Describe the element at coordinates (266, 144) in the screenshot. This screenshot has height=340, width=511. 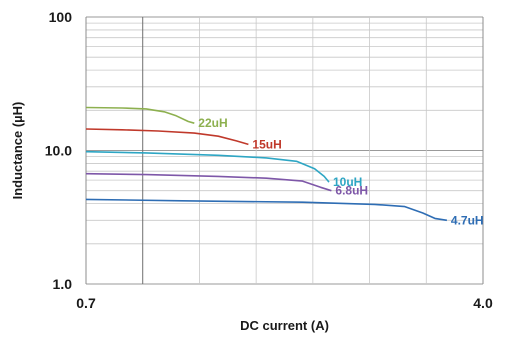
I see `series-label: 15uH` at that location.